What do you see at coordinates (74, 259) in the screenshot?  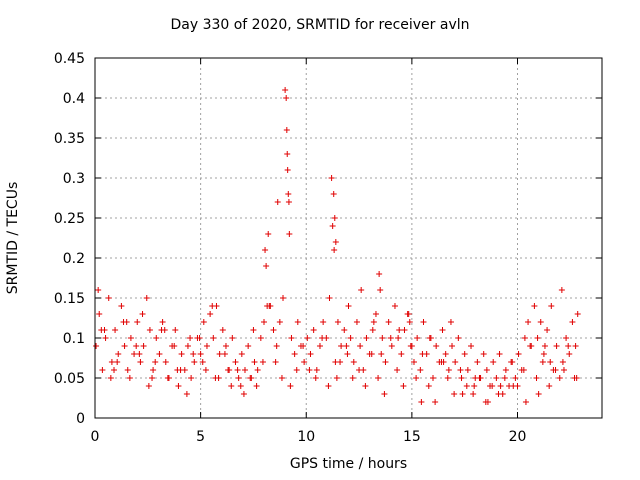 I see `y-tick-label: 0.2` at bounding box center [74, 259].